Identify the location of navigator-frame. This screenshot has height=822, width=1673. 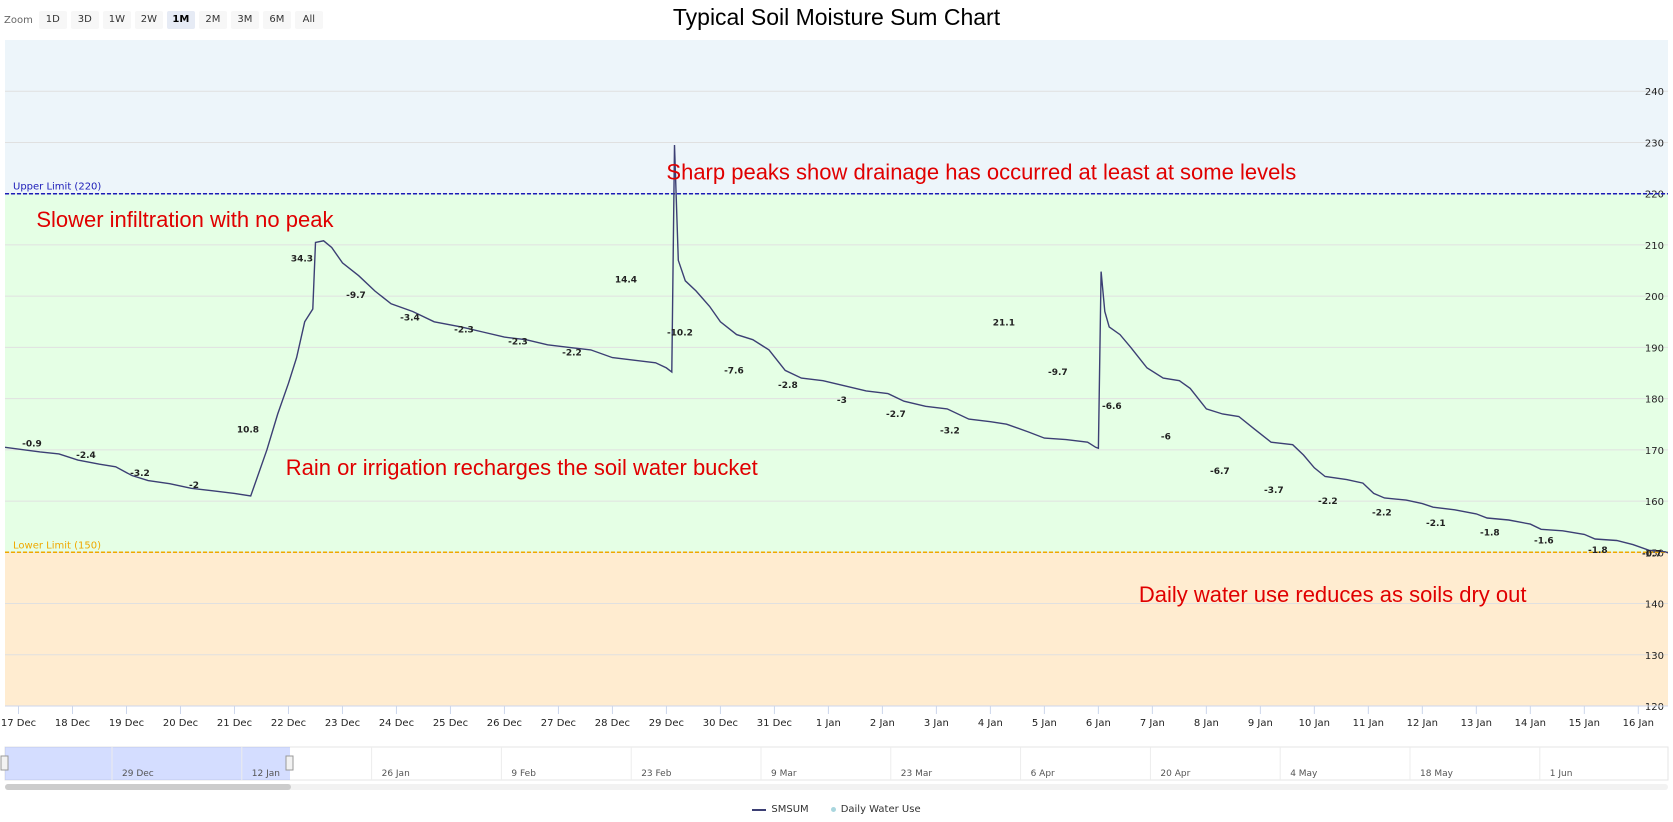
(836, 763).